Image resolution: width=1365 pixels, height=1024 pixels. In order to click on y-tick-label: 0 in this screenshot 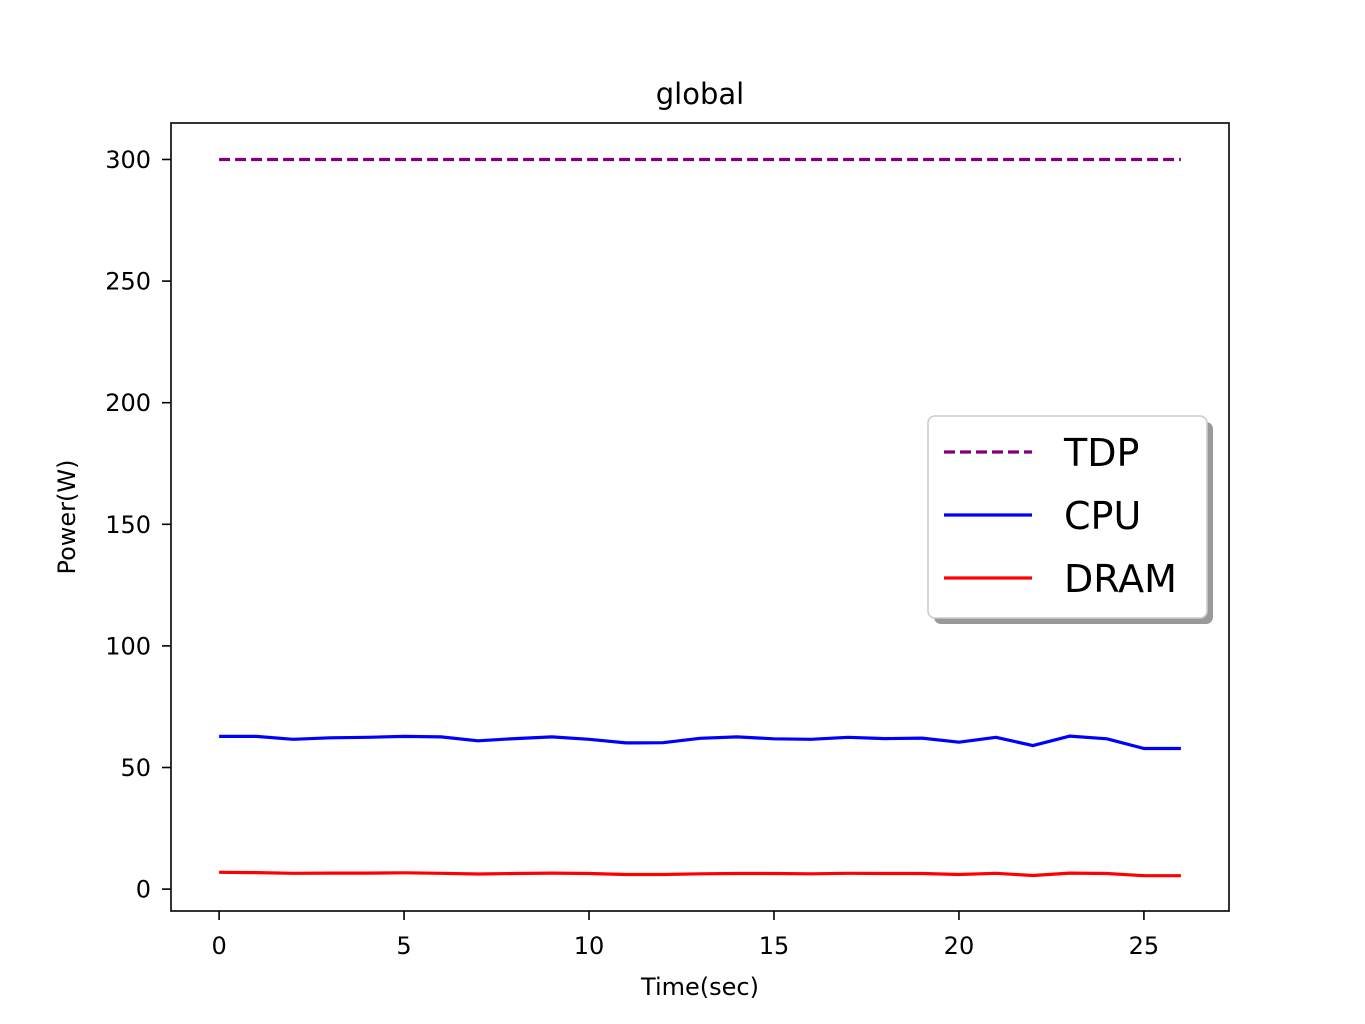, I will do `click(143, 890)`.